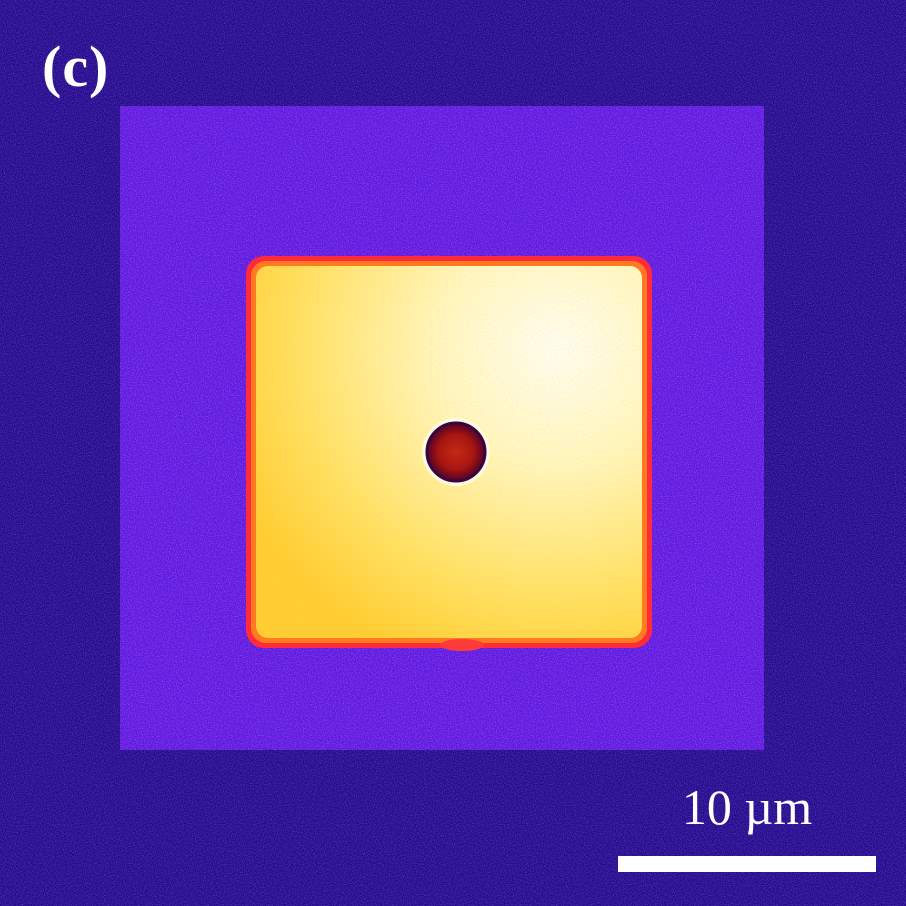 Image resolution: width=906 pixels, height=906 pixels. Describe the element at coordinates (747, 864) in the screenshot. I see `scale-bar` at that location.